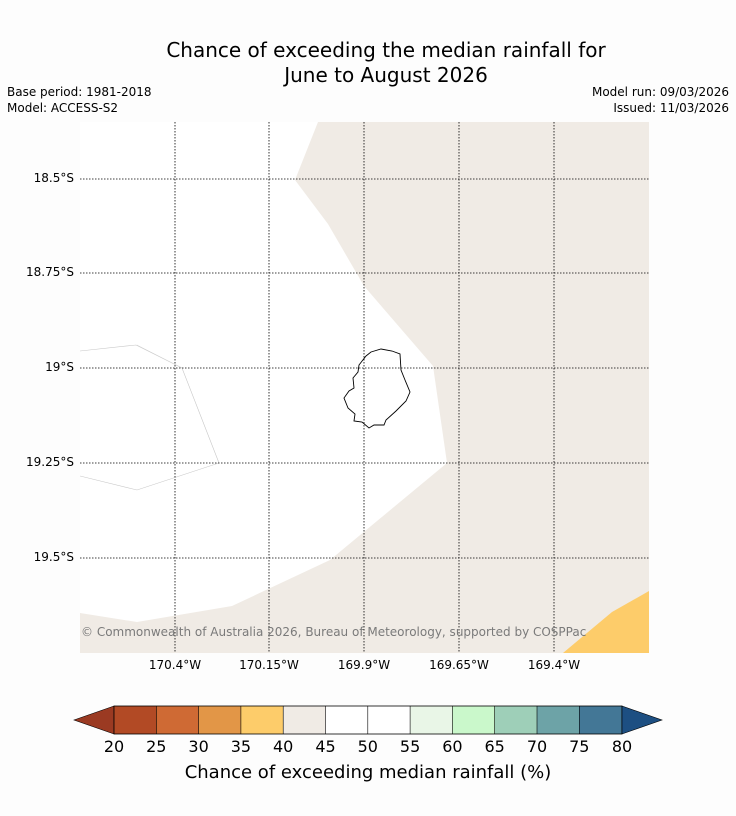  What do you see at coordinates (459, 665) in the screenshot?
I see `lon-label: 169.65°W` at bounding box center [459, 665].